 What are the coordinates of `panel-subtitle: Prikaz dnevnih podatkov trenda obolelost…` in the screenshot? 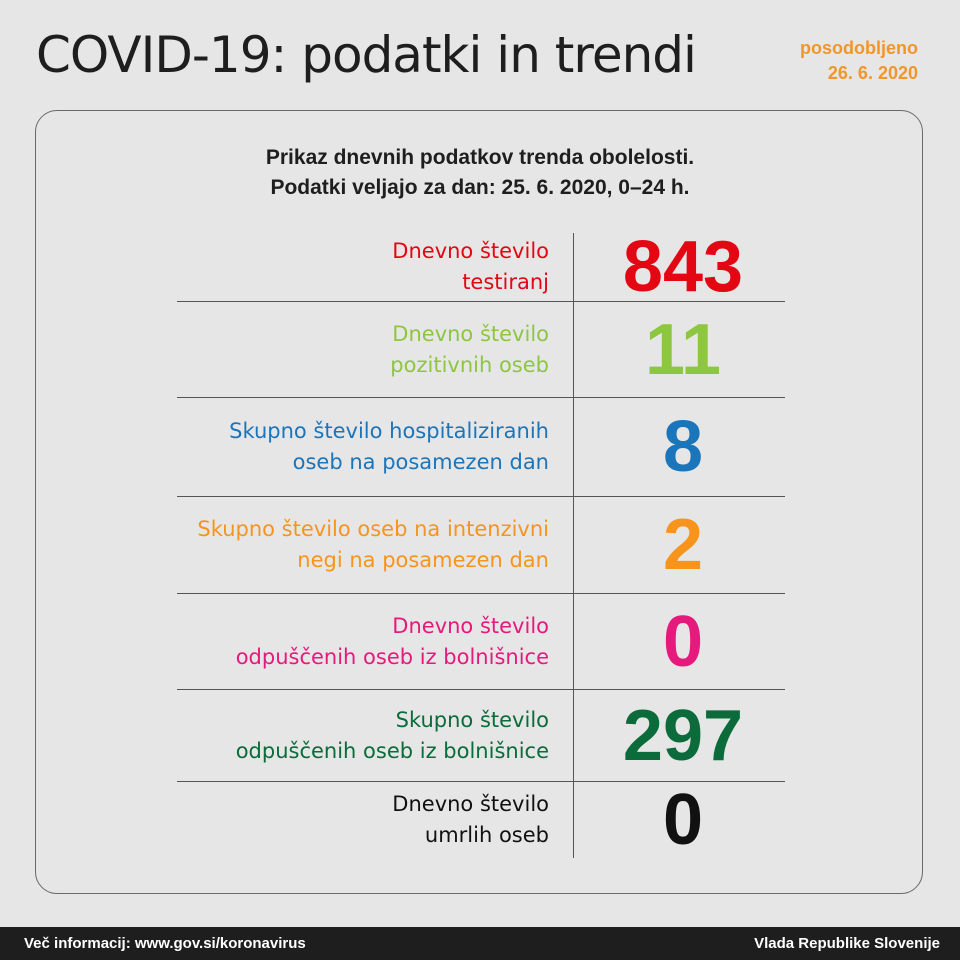 It's located at (480, 173).